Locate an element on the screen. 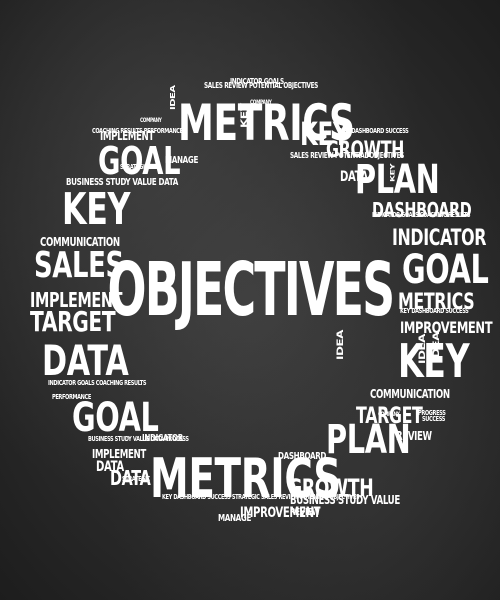 The height and width of the screenshot is (600, 500). cloud-word: PERFORMANCE is located at coordinates (71, 397).